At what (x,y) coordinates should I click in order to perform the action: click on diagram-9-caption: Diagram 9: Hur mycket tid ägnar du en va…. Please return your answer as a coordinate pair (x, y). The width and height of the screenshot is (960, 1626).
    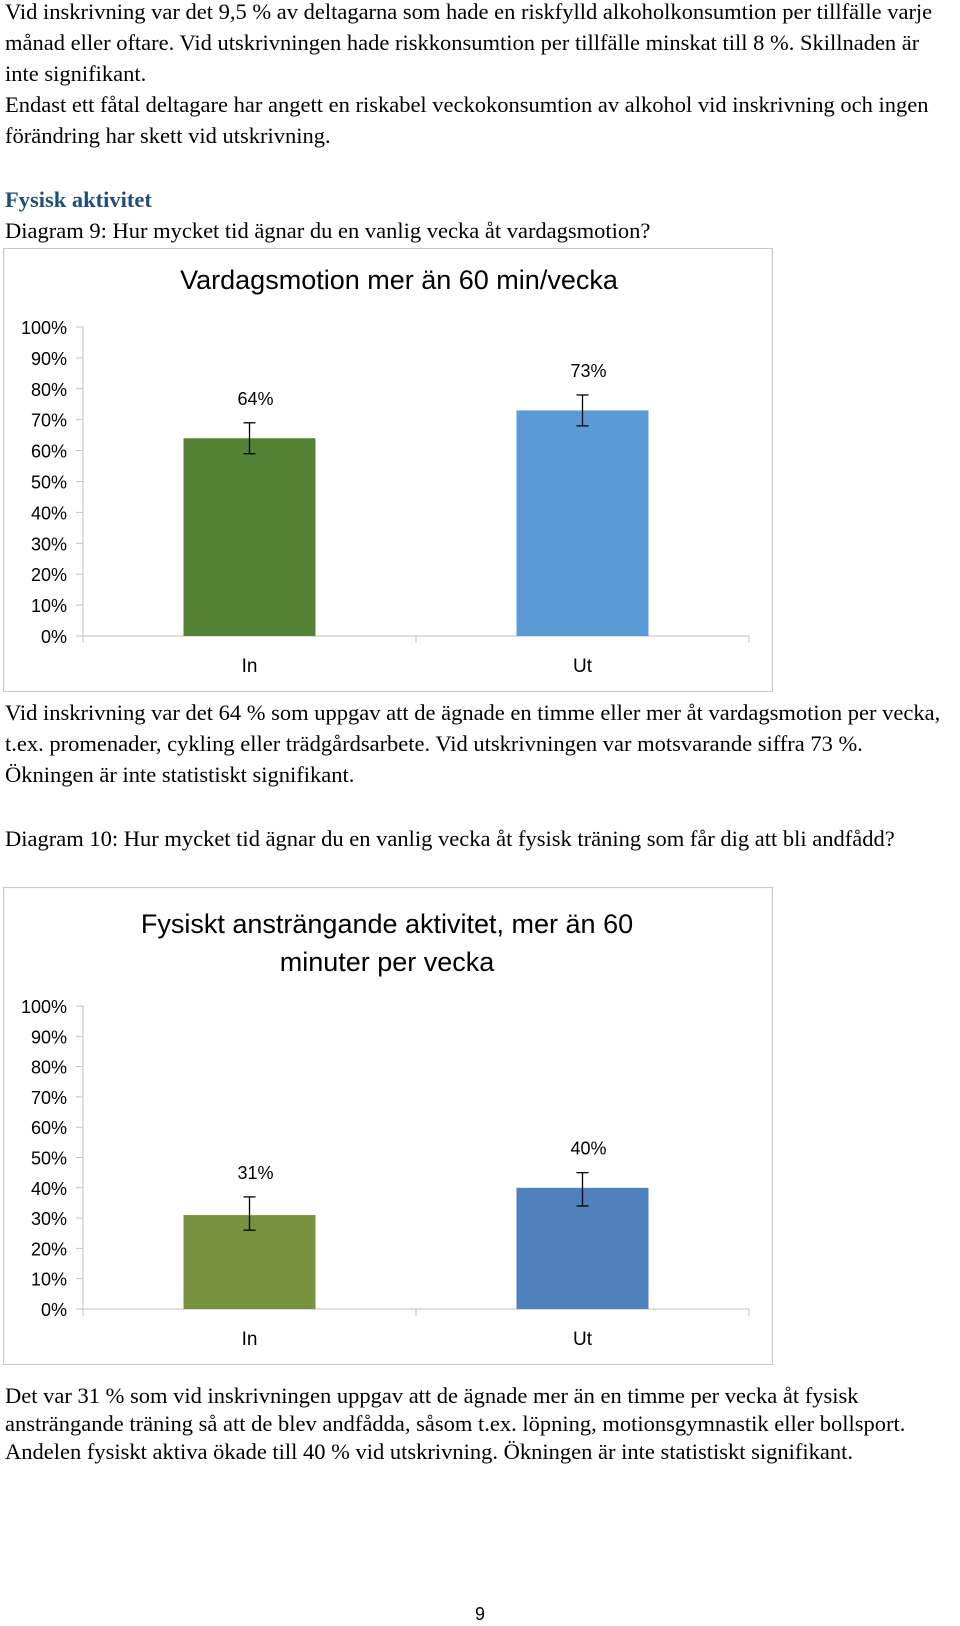
    Looking at the image, I should click on (328, 230).